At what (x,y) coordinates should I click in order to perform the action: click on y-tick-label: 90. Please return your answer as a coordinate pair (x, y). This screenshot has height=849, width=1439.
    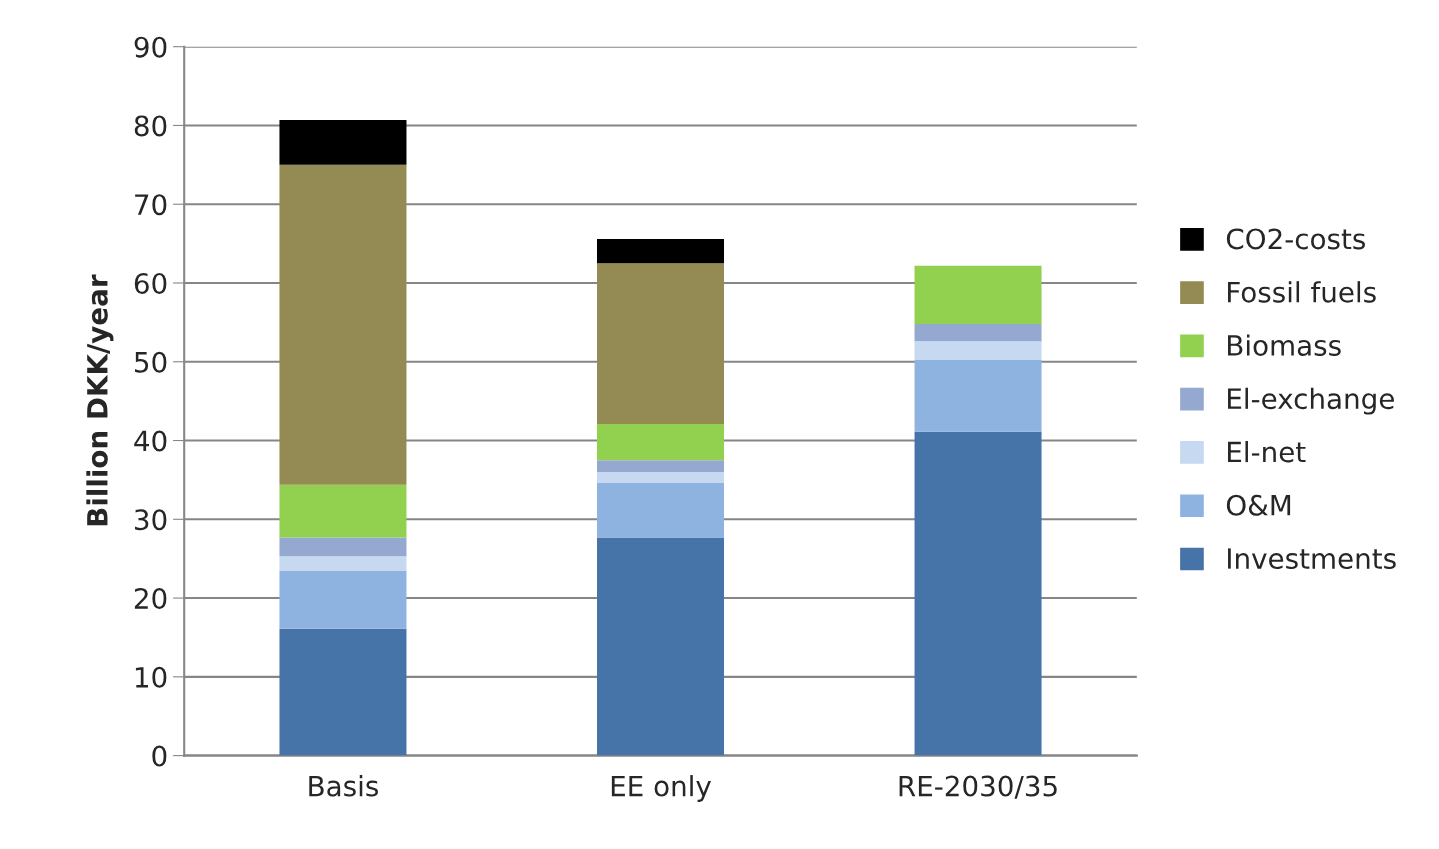
    Looking at the image, I should click on (150, 47).